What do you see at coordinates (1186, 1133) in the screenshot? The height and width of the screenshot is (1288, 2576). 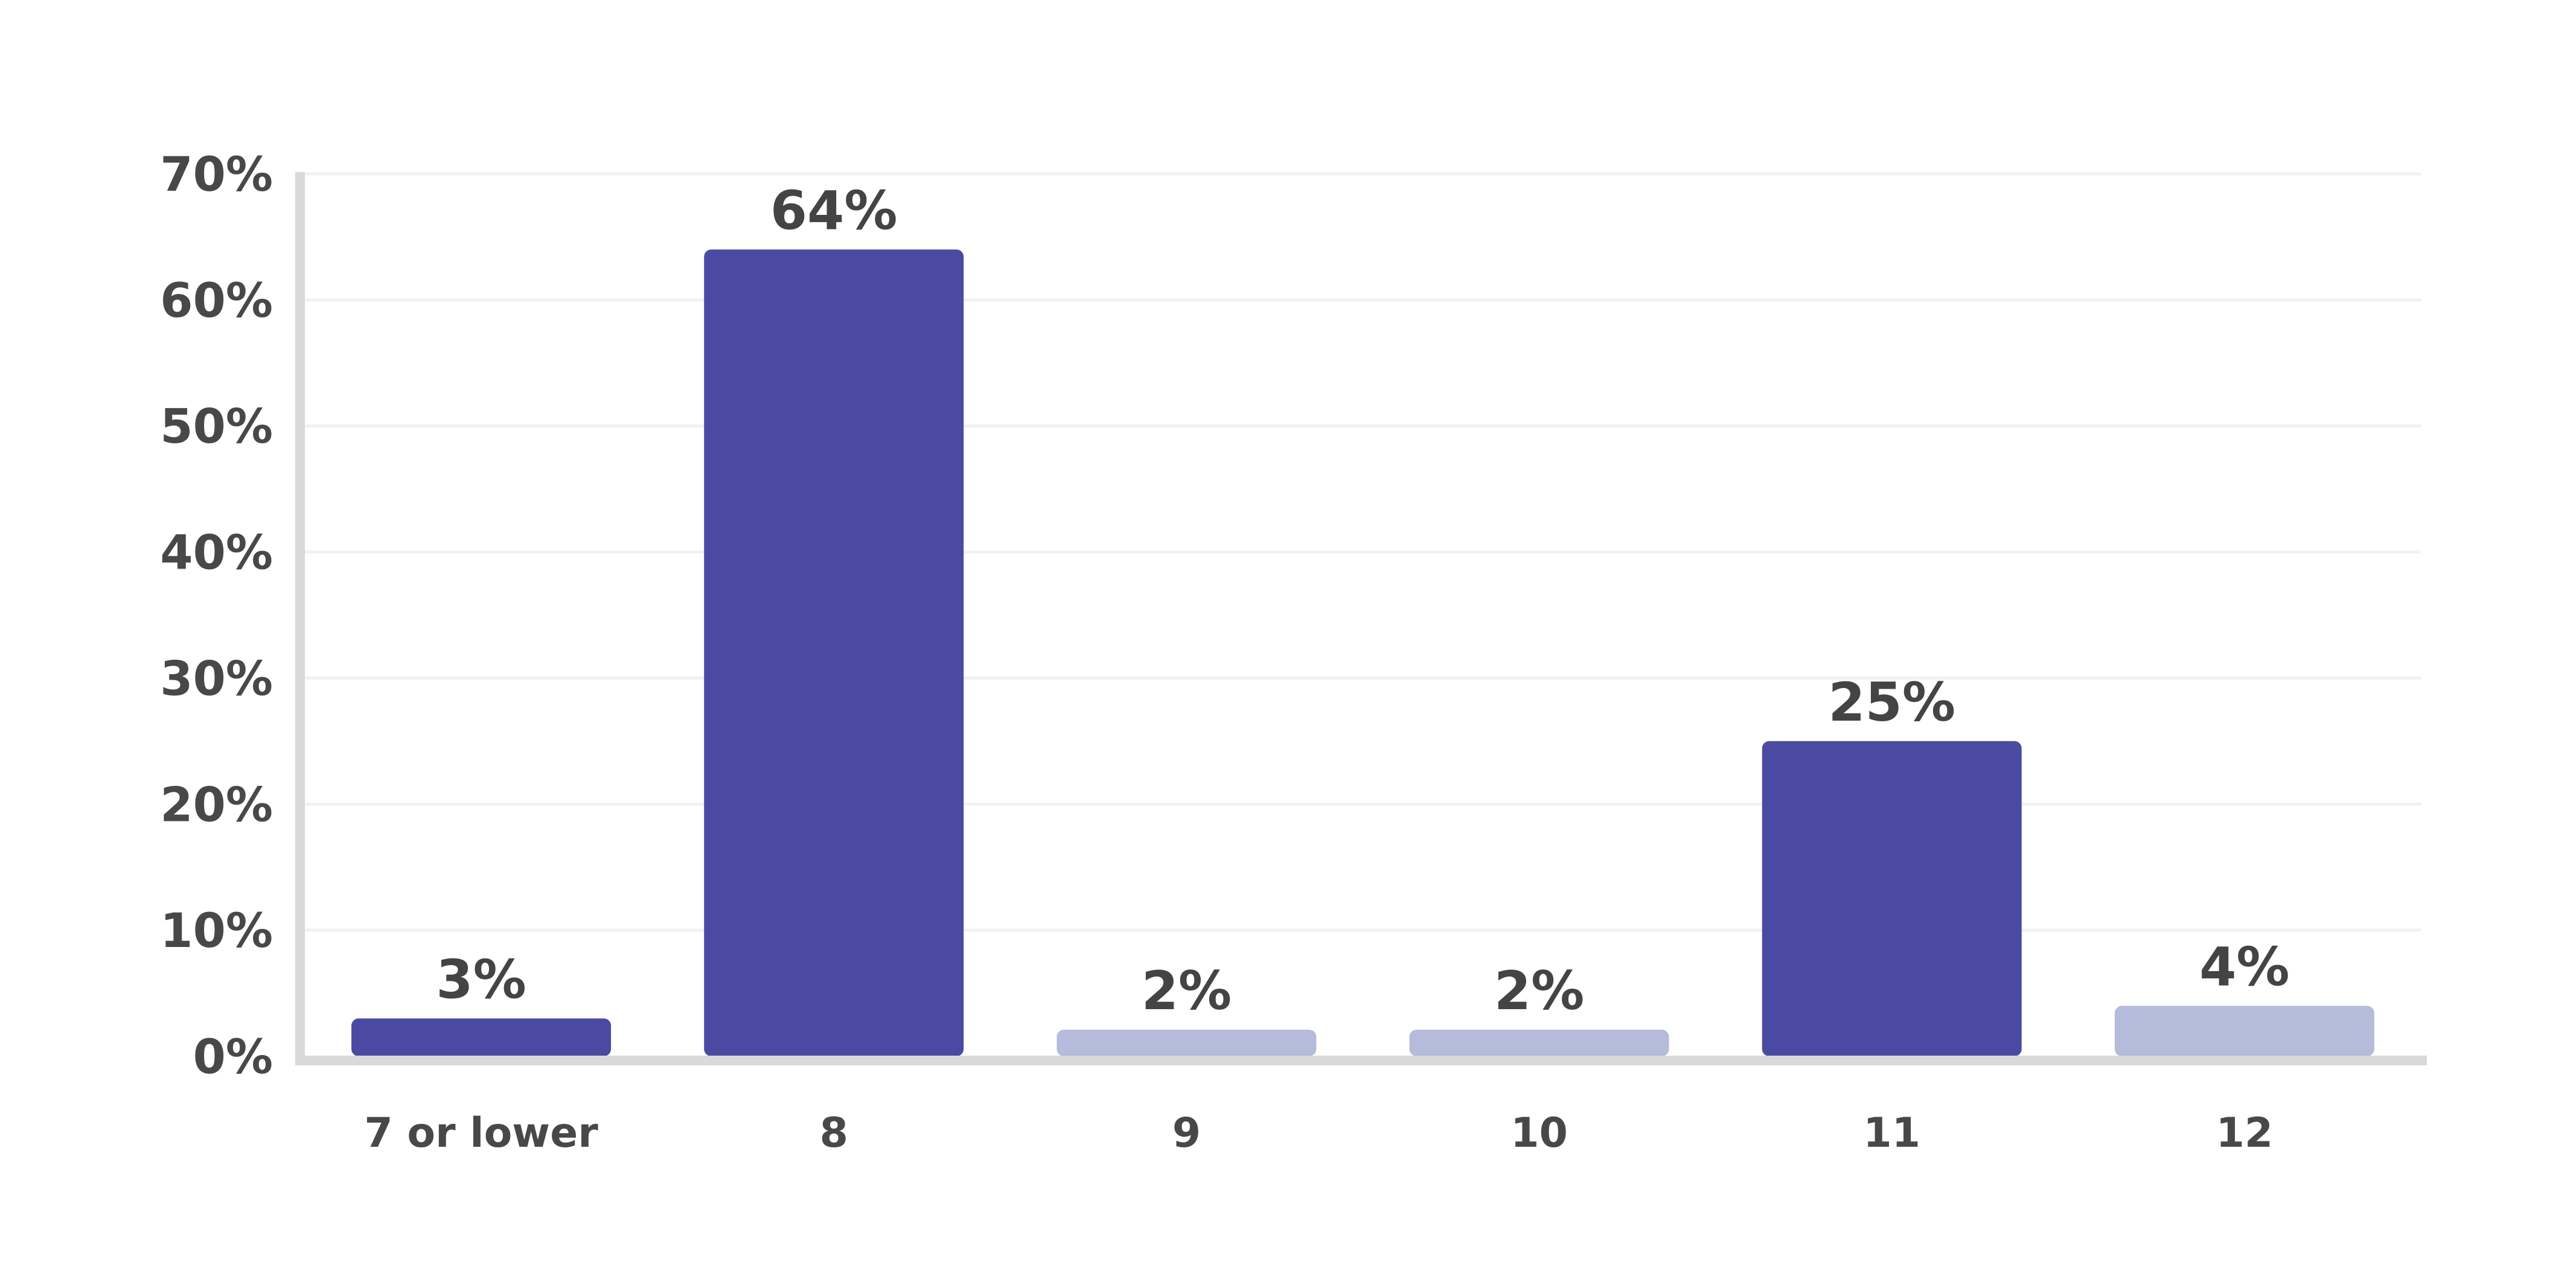 I see `x-tick-label: 9` at bounding box center [1186, 1133].